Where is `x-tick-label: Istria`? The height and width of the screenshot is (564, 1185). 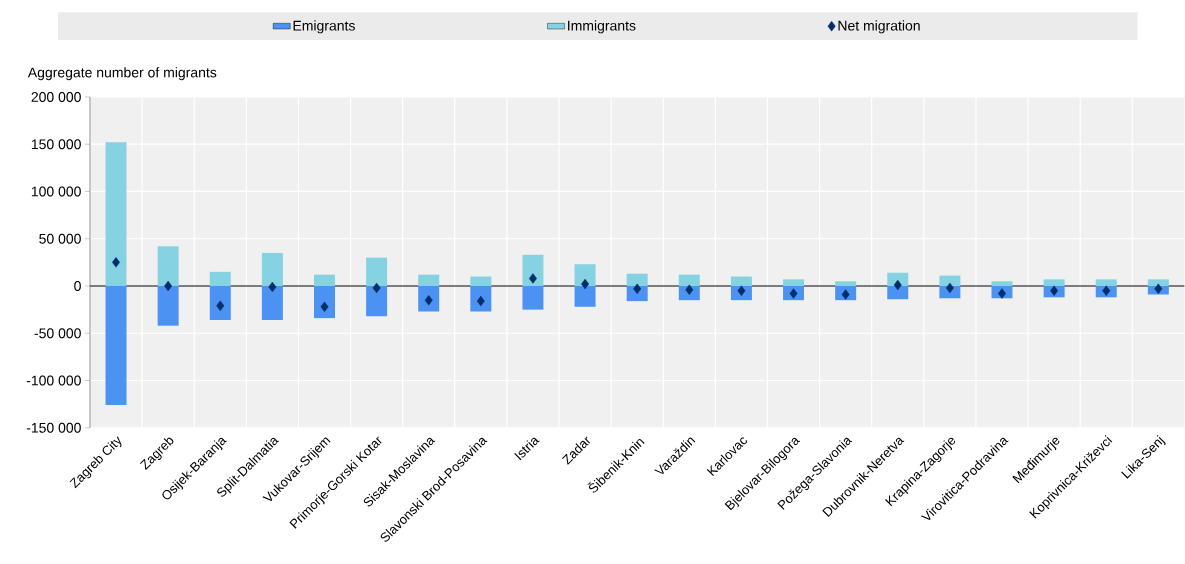 x-tick-label: Istria is located at coordinates (527, 449).